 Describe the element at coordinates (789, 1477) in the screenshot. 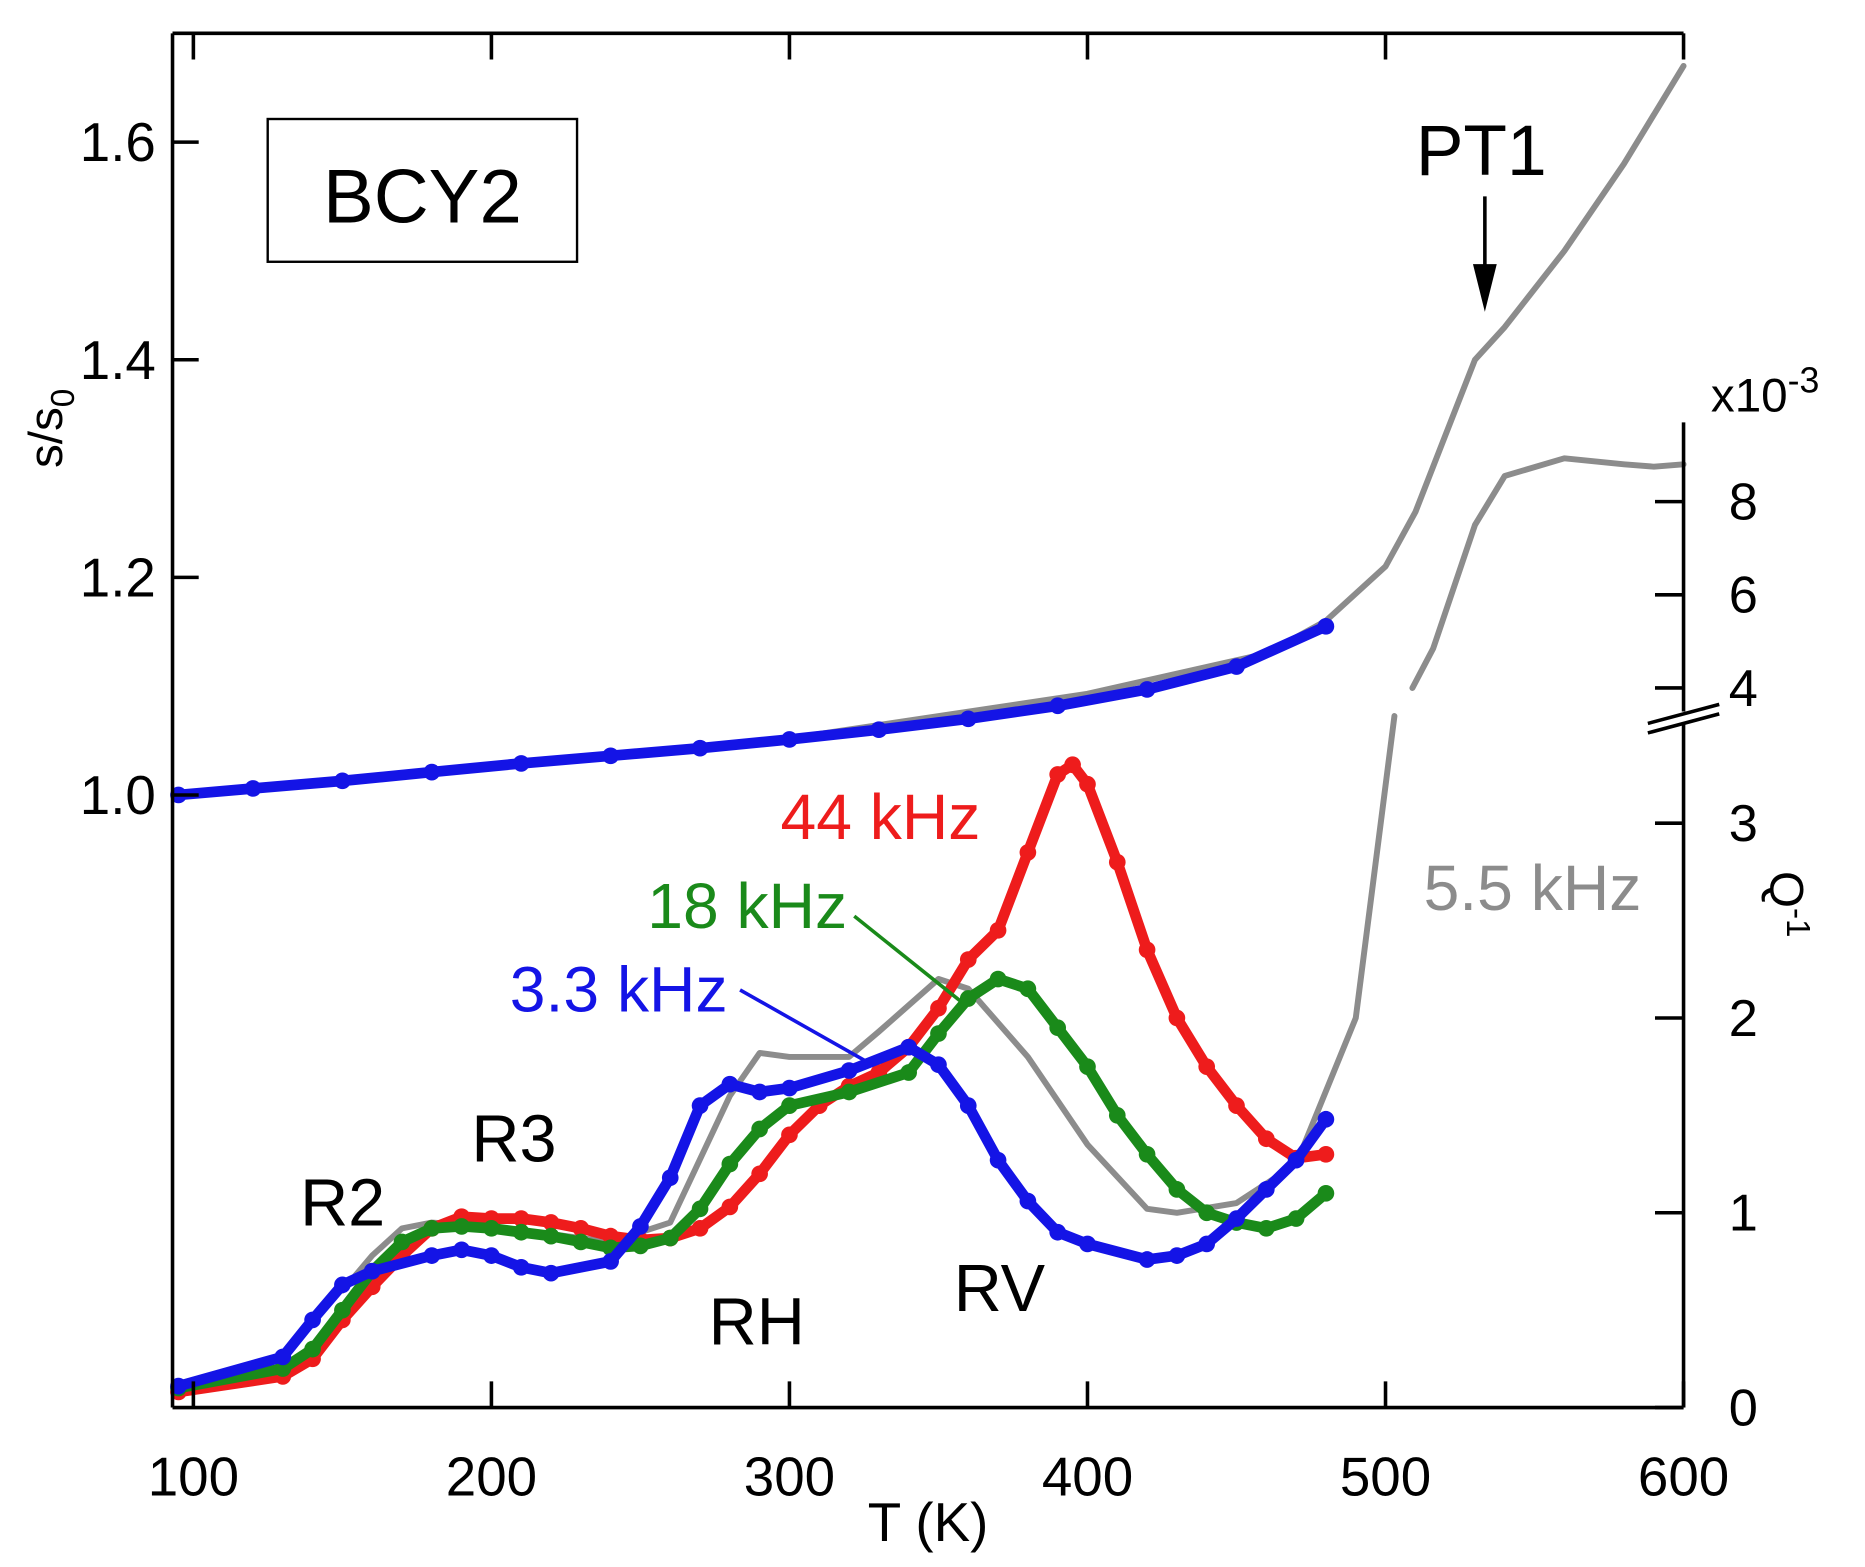

I see `x-tick-label: 300` at that location.